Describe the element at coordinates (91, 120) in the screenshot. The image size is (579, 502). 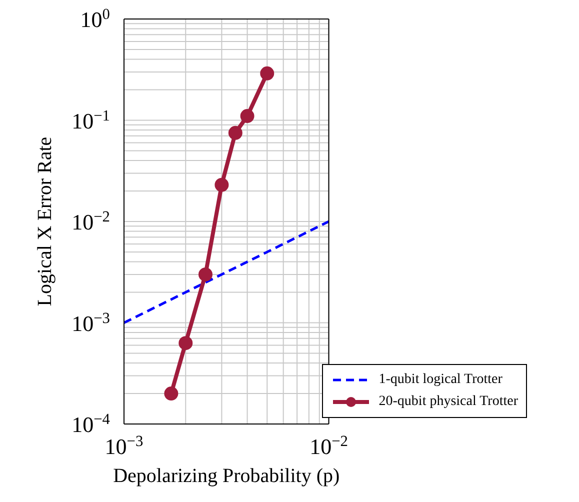
I see `y-tick-label: 10$^{−1}$` at that location.